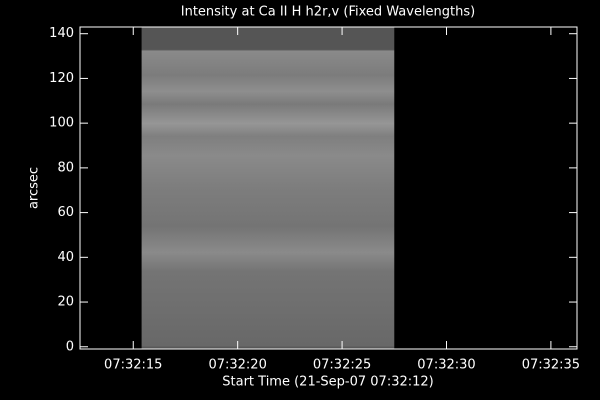 This screenshot has height=400, width=600. Describe the element at coordinates (446, 365) in the screenshot. I see `x-tick-label: 07:32:30` at that location.